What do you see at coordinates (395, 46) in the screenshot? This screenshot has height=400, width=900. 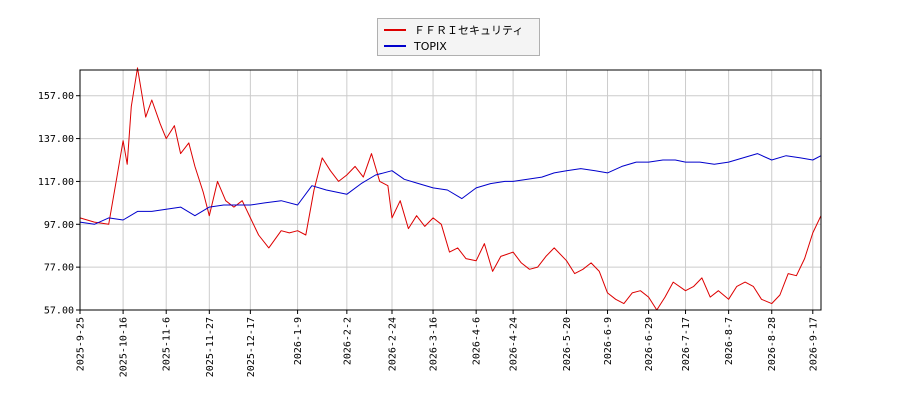 I see `legend-swatch-blue` at bounding box center [395, 46].